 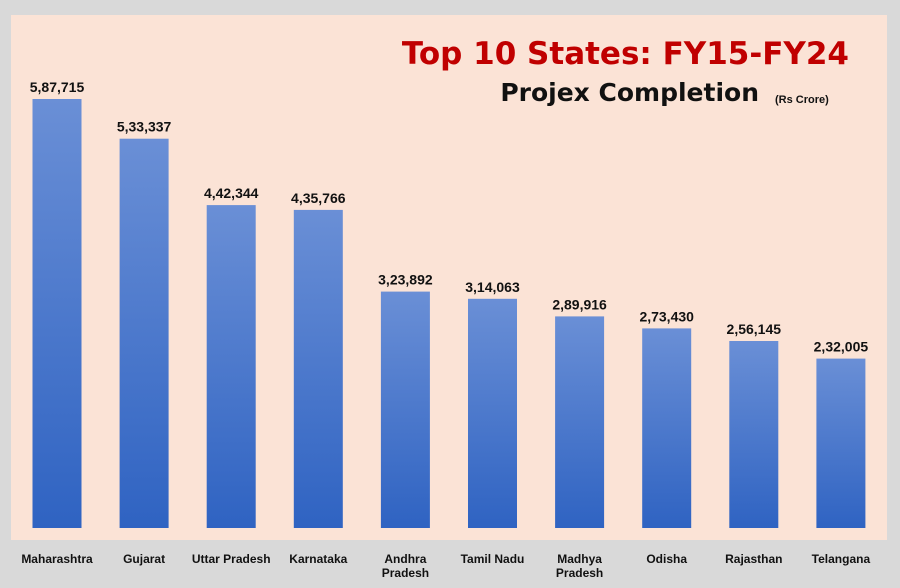 What do you see at coordinates (579, 304) in the screenshot?
I see `value-label: 2,89,916` at bounding box center [579, 304].